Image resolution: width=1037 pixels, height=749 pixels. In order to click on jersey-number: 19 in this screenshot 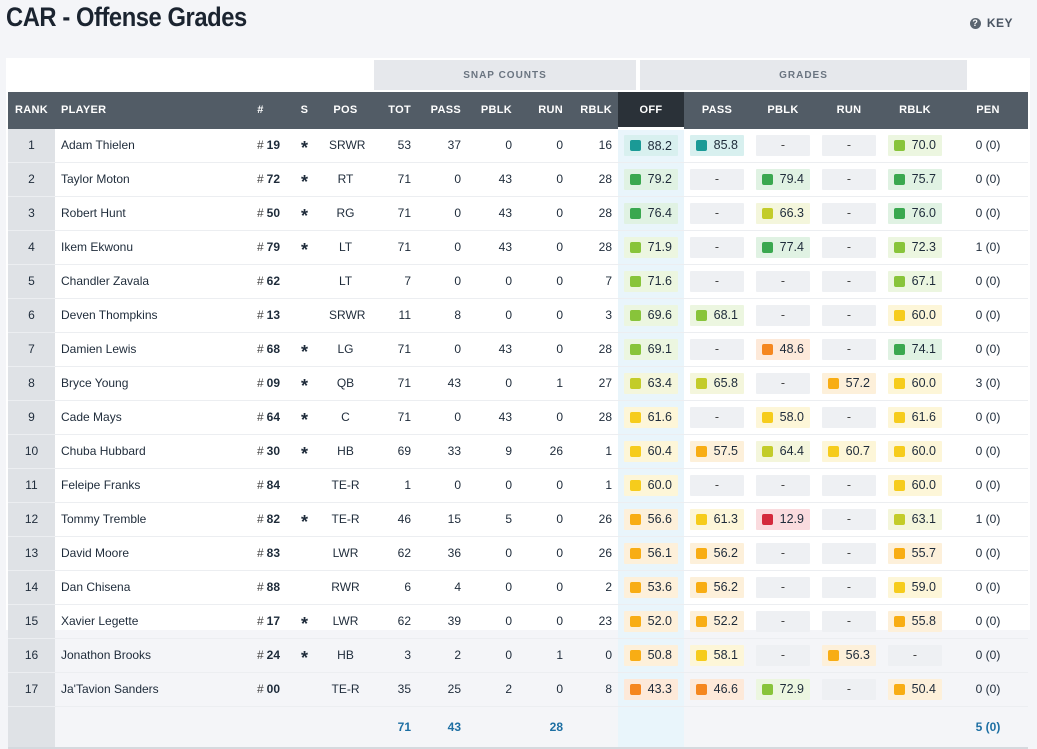, I will do `click(273, 145)`.